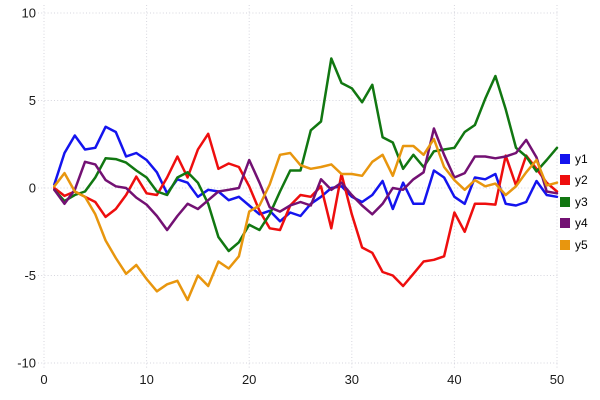 This screenshot has width=600, height=400. What do you see at coordinates (32, 188) in the screenshot?
I see `y-axis-tick-label: 0` at bounding box center [32, 188].